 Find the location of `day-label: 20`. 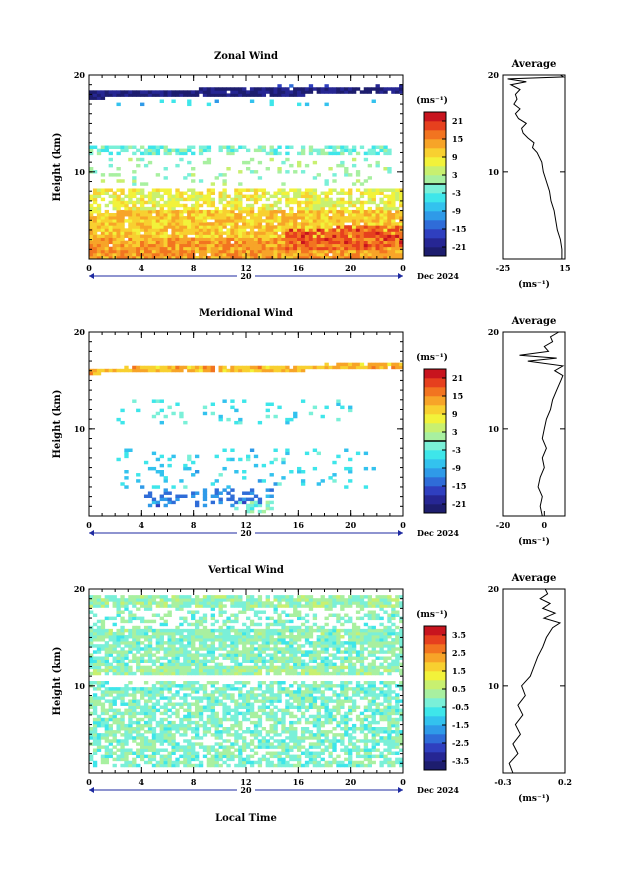

day-label: 20 is located at coordinates (246, 276).